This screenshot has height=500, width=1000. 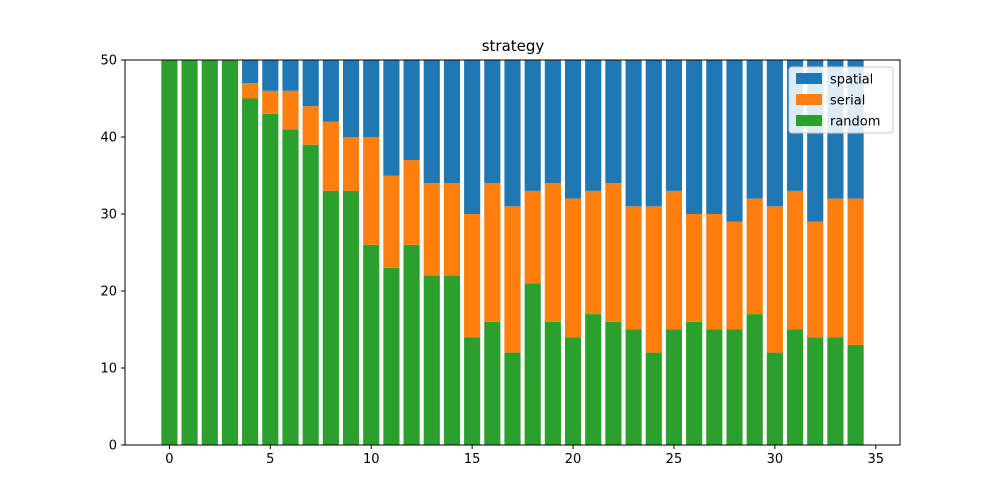 I want to click on x-tick-label-5: 5, so click(x=270, y=459).